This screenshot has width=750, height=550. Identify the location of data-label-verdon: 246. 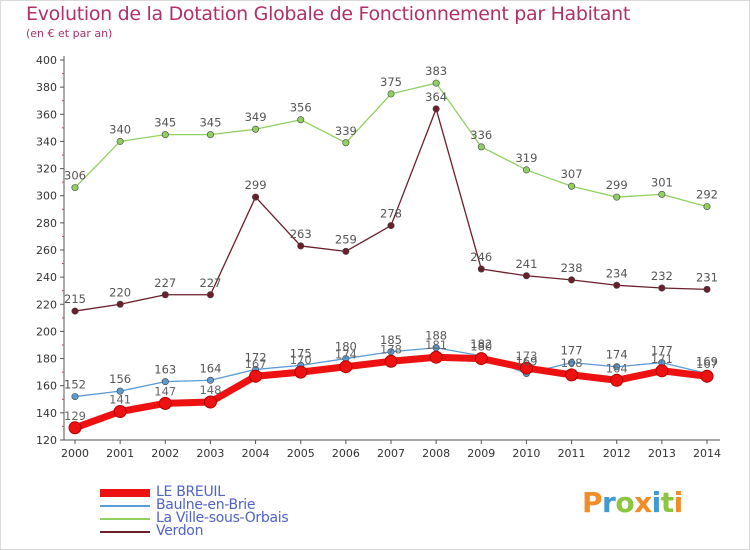
(481, 257).